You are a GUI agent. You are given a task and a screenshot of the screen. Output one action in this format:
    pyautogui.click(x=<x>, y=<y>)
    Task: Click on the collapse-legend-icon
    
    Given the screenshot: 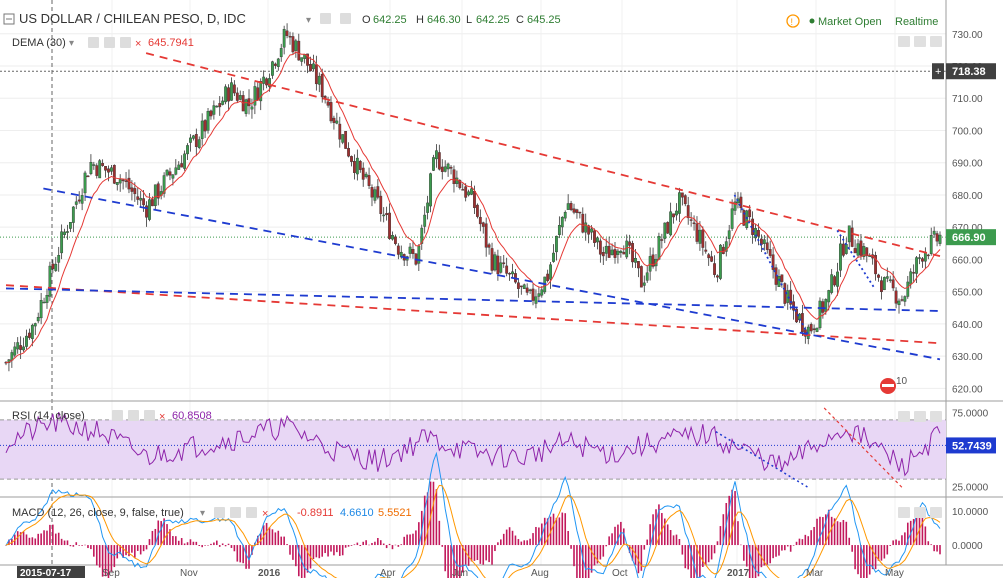 What is the action you would take?
    pyautogui.click(x=9, y=19)
    